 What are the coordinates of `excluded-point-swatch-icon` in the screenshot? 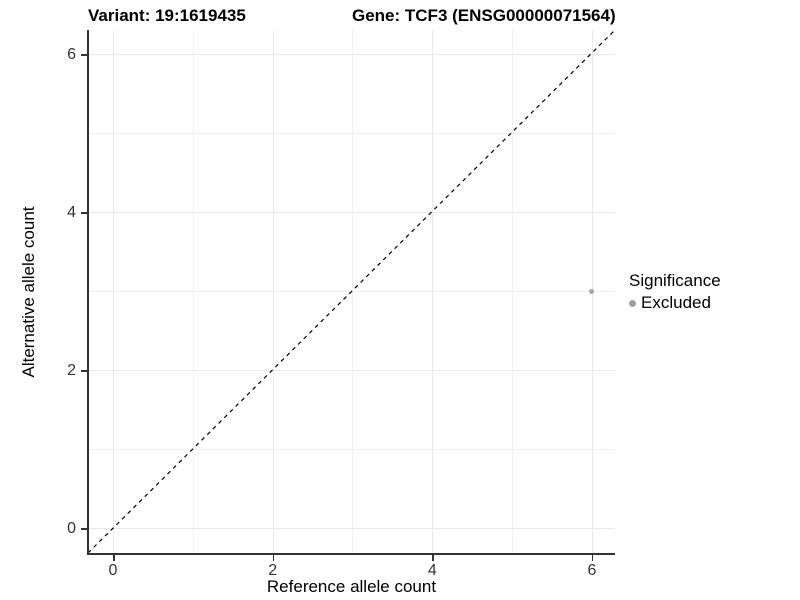 It's located at (632, 303).